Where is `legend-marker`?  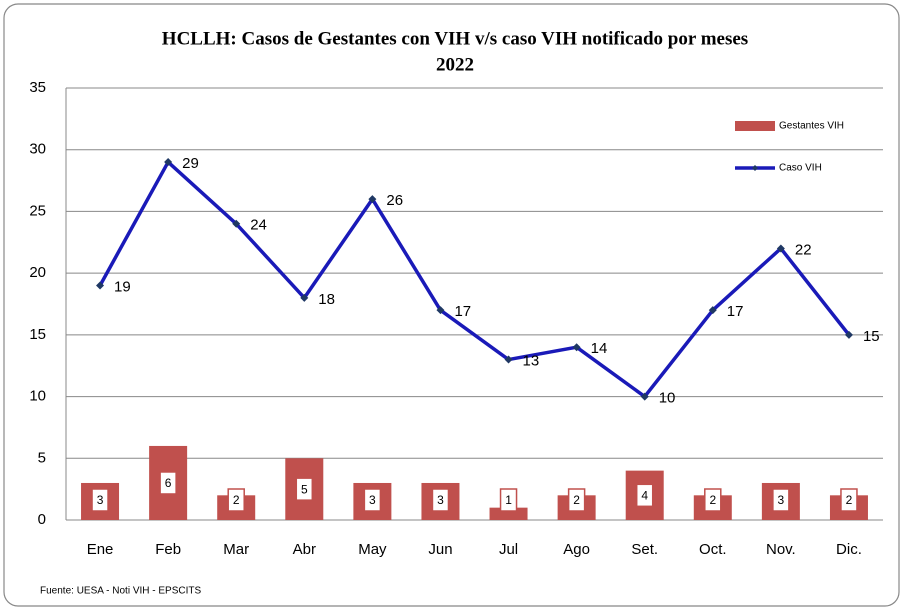
legend-marker is located at coordinates (755, 168).